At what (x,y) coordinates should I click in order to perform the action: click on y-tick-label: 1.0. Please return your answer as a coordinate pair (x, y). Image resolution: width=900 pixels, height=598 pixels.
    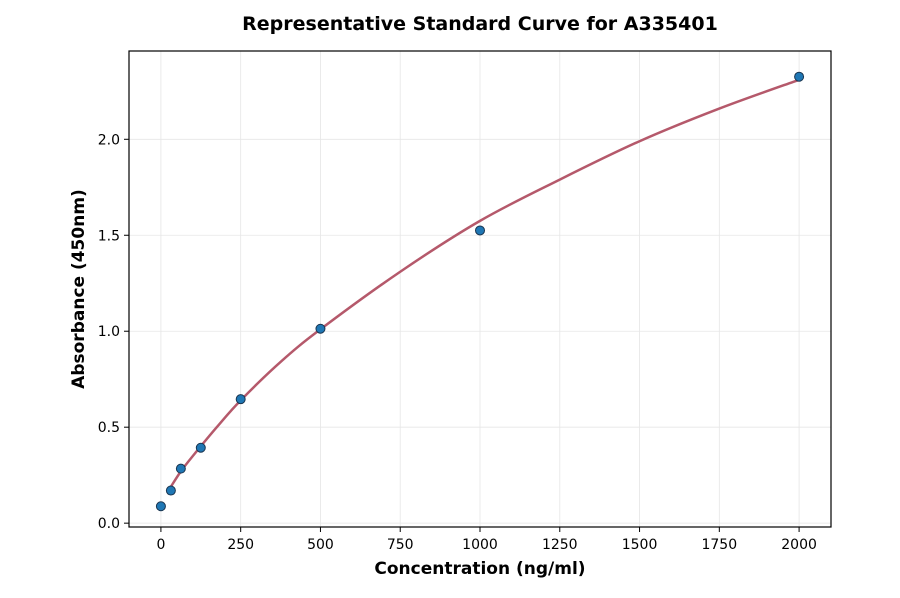
    Looking at the image, I should click on (109, 332).